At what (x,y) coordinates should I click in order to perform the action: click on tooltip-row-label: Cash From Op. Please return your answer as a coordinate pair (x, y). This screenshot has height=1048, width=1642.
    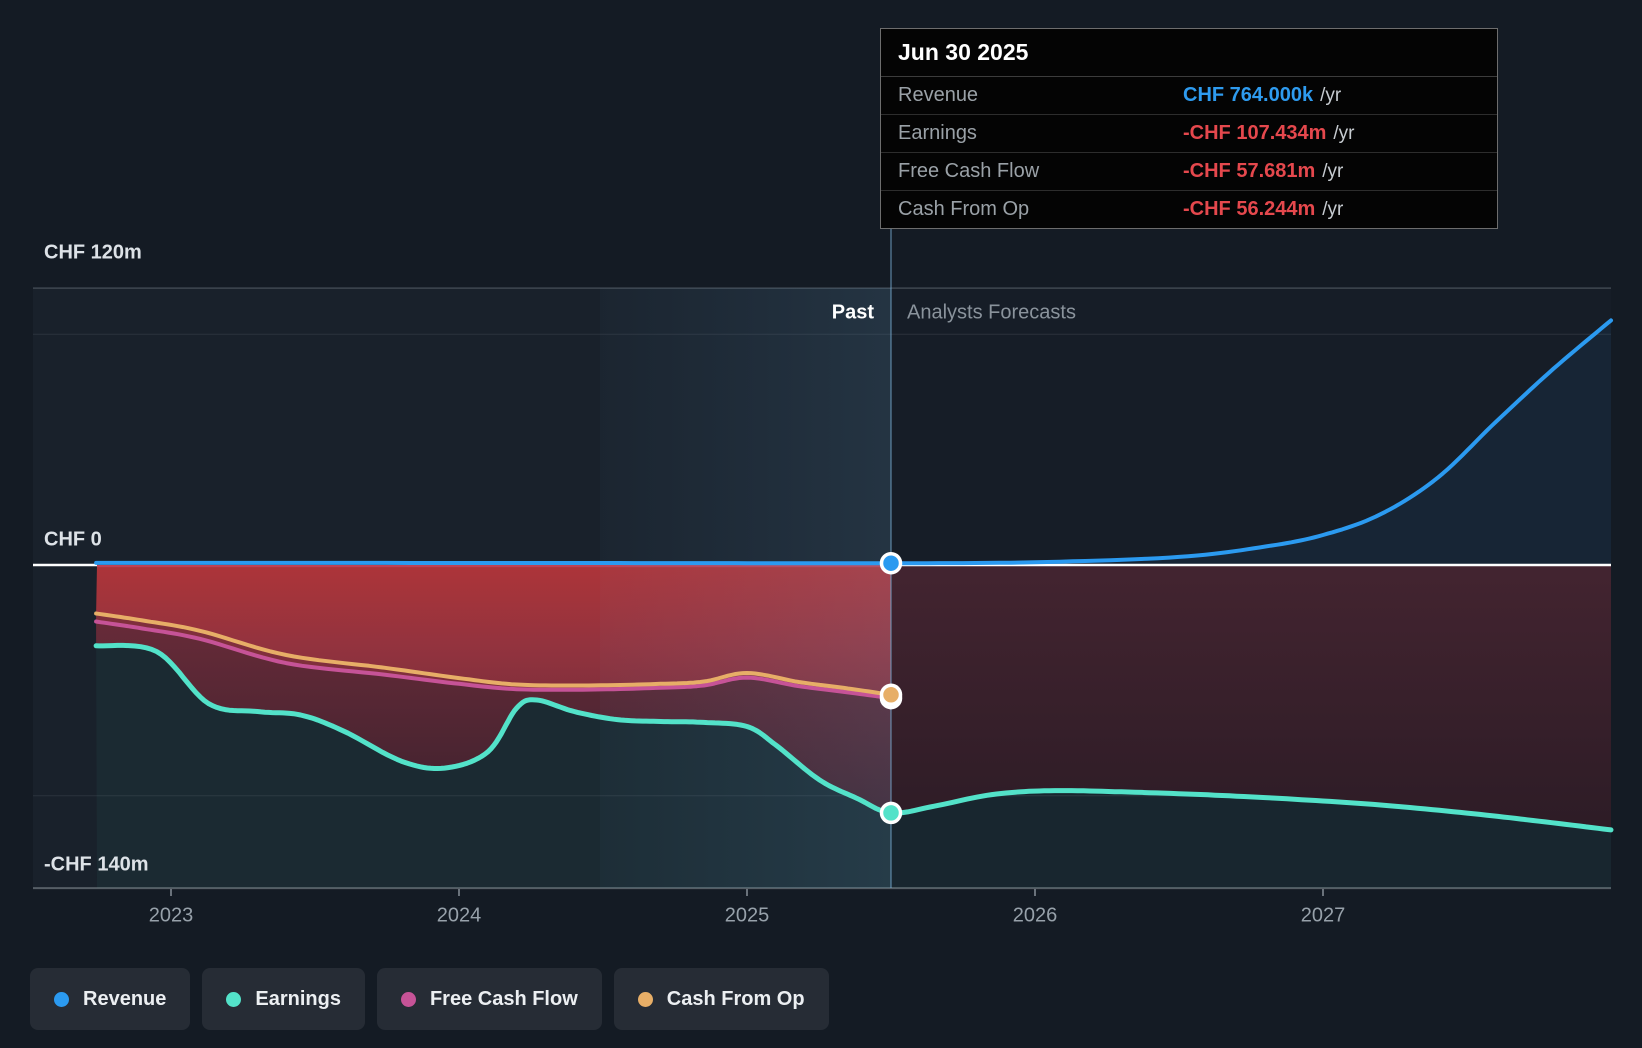
    Looking at the image, I should click on (964, 209).